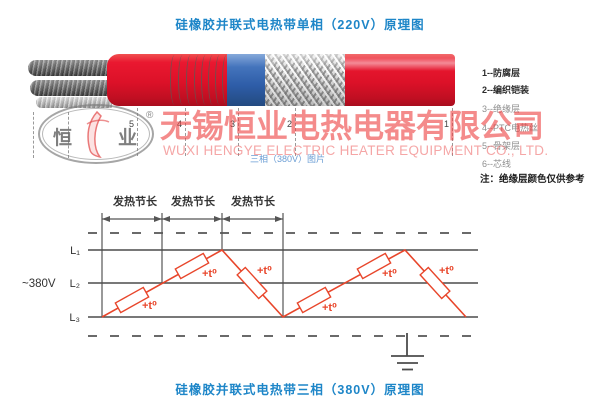 Image resolution: width=600 pixels, height=410 pixels. What do you see at coordinates (180, 124) in the screenshot?
I see `callout-number-4: 4` at bounding box center [180, 124].